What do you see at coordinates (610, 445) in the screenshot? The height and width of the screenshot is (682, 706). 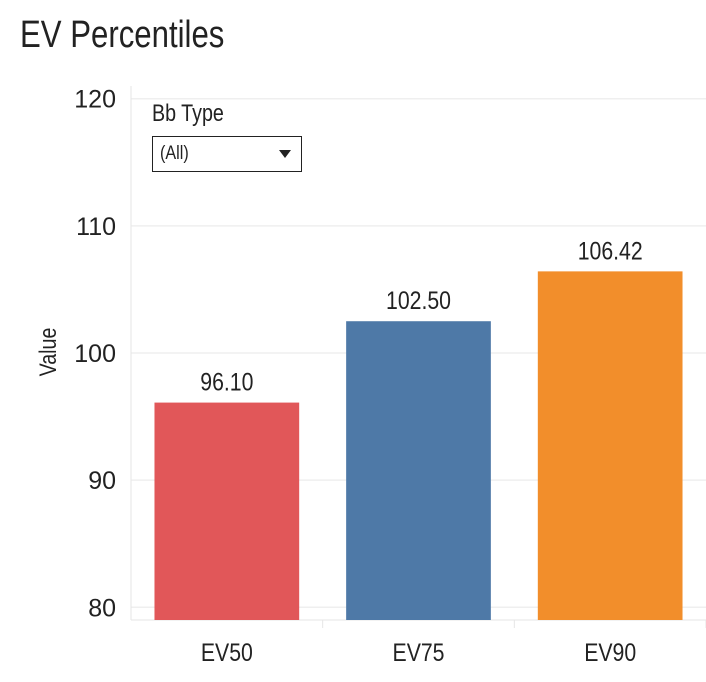 I see `bar-ev90` at bounding box center [610, 445].